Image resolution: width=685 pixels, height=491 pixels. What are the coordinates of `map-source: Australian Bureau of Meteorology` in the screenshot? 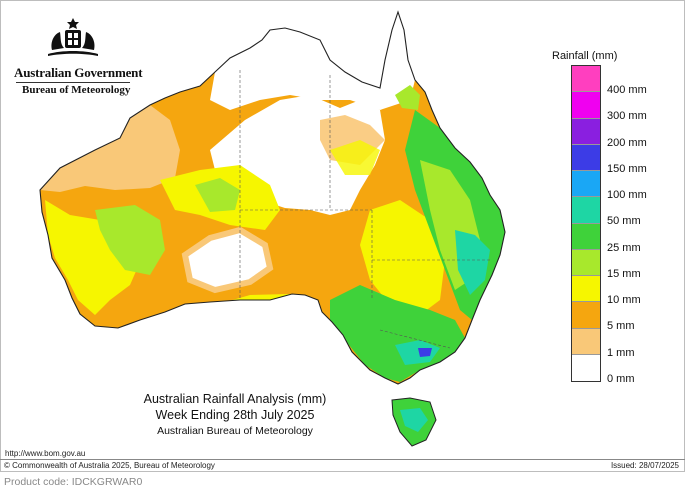 It's located at (235, 431).